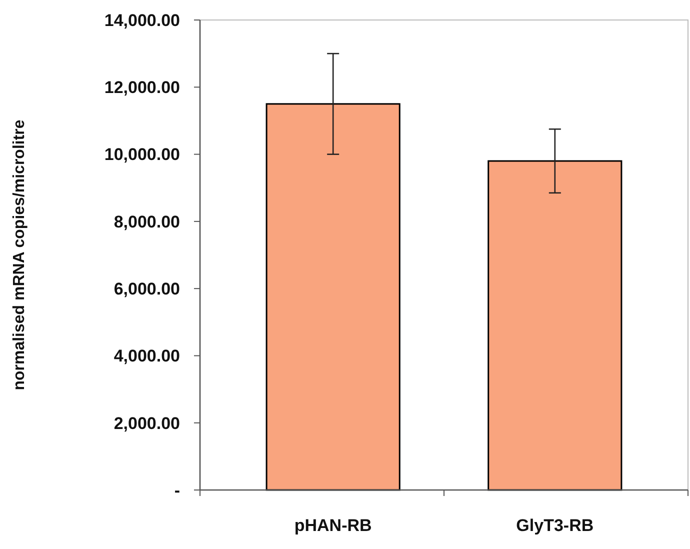 This screenshot has width=690, height=549. What do you see at coordinates (147, 423) in the screenshot?
I see `y-tick-label: 2,000.00` at bounding box center [147, 423].